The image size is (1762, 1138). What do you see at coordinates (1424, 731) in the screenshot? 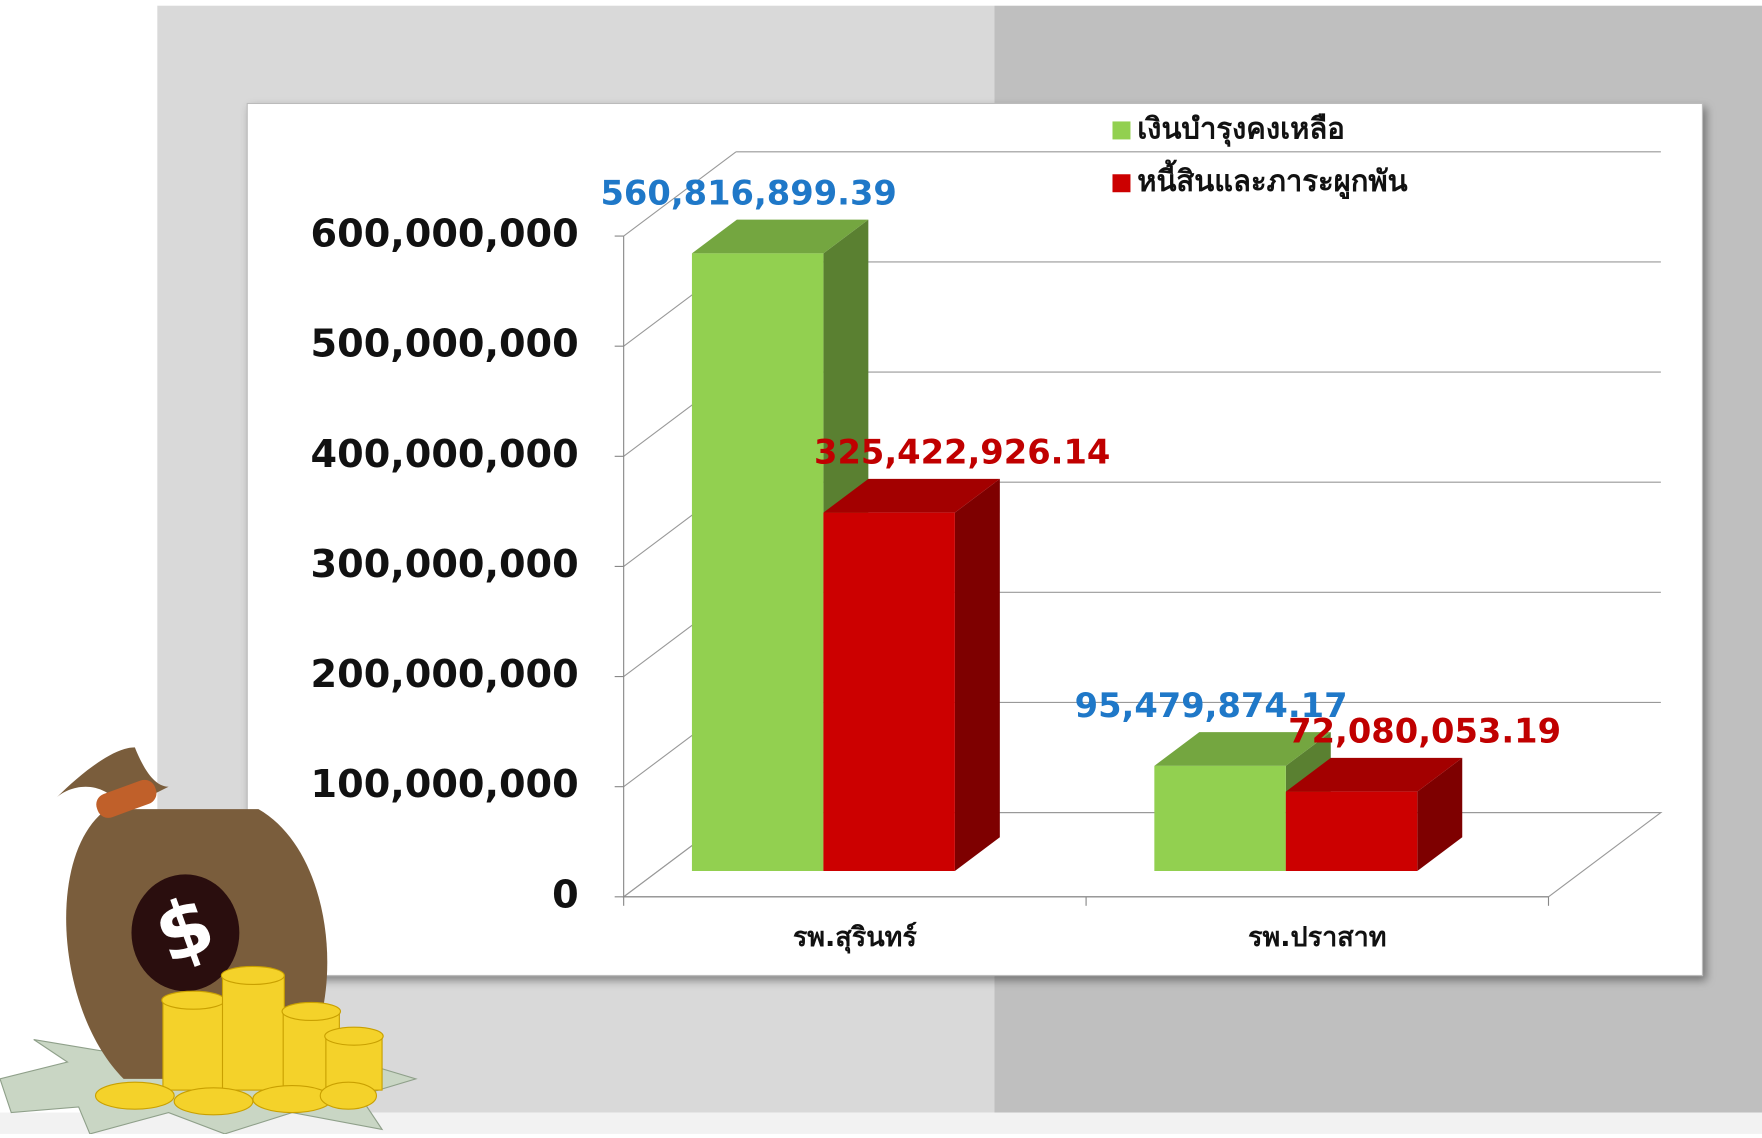
I see `data-label: 72,080,053.19` at bounding box center [1424, 731].